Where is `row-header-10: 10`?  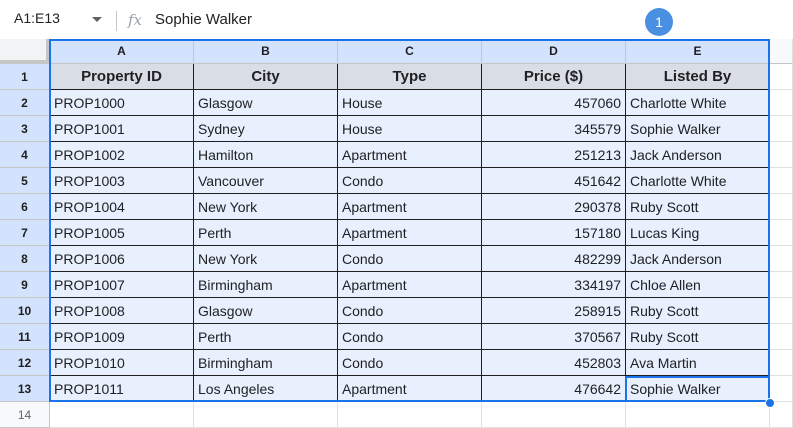 row-header-10: 10 is located at coordinates (25, 311).